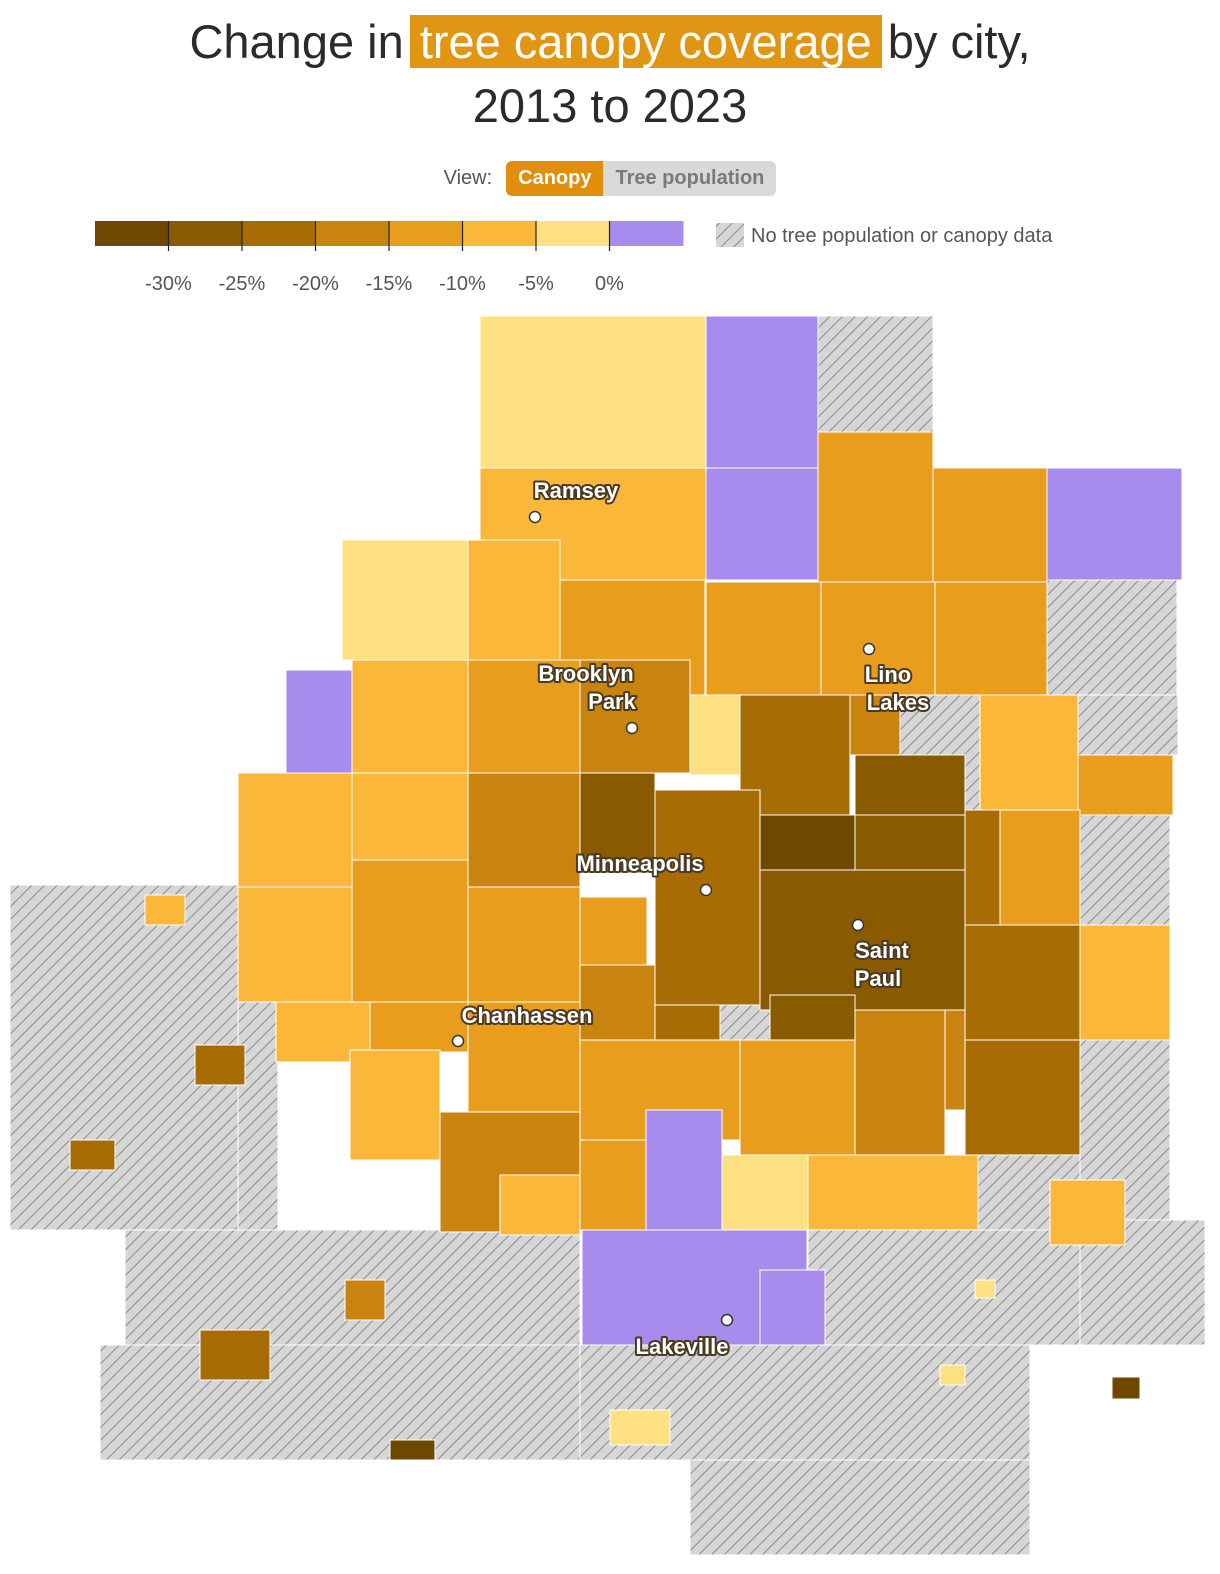 This screenshot has width=1220, height=1574. What do you see at coordinates (959, 41) in the screenshot?
I see `title-text: by city,` at bounding box center [959, 41].